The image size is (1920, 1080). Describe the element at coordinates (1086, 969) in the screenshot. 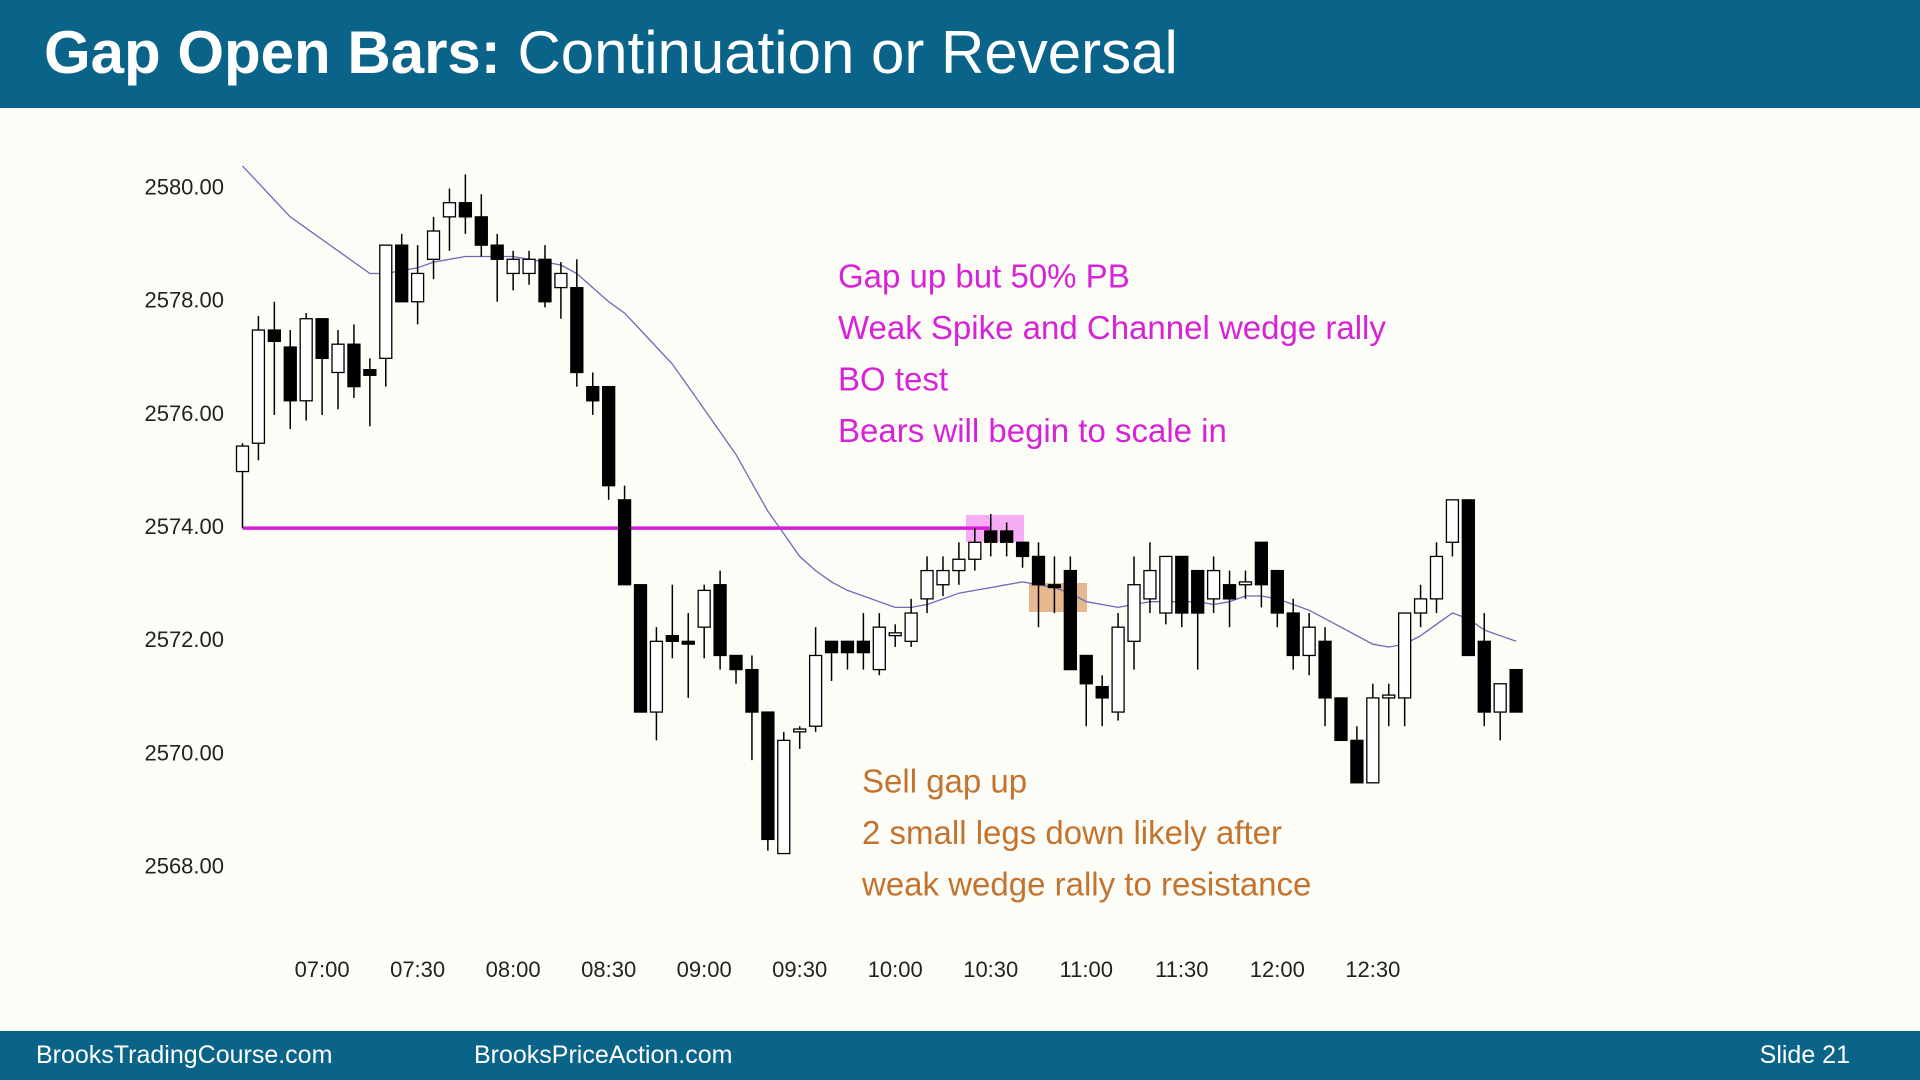

I see `x-tick-label: 11:00` at that location.